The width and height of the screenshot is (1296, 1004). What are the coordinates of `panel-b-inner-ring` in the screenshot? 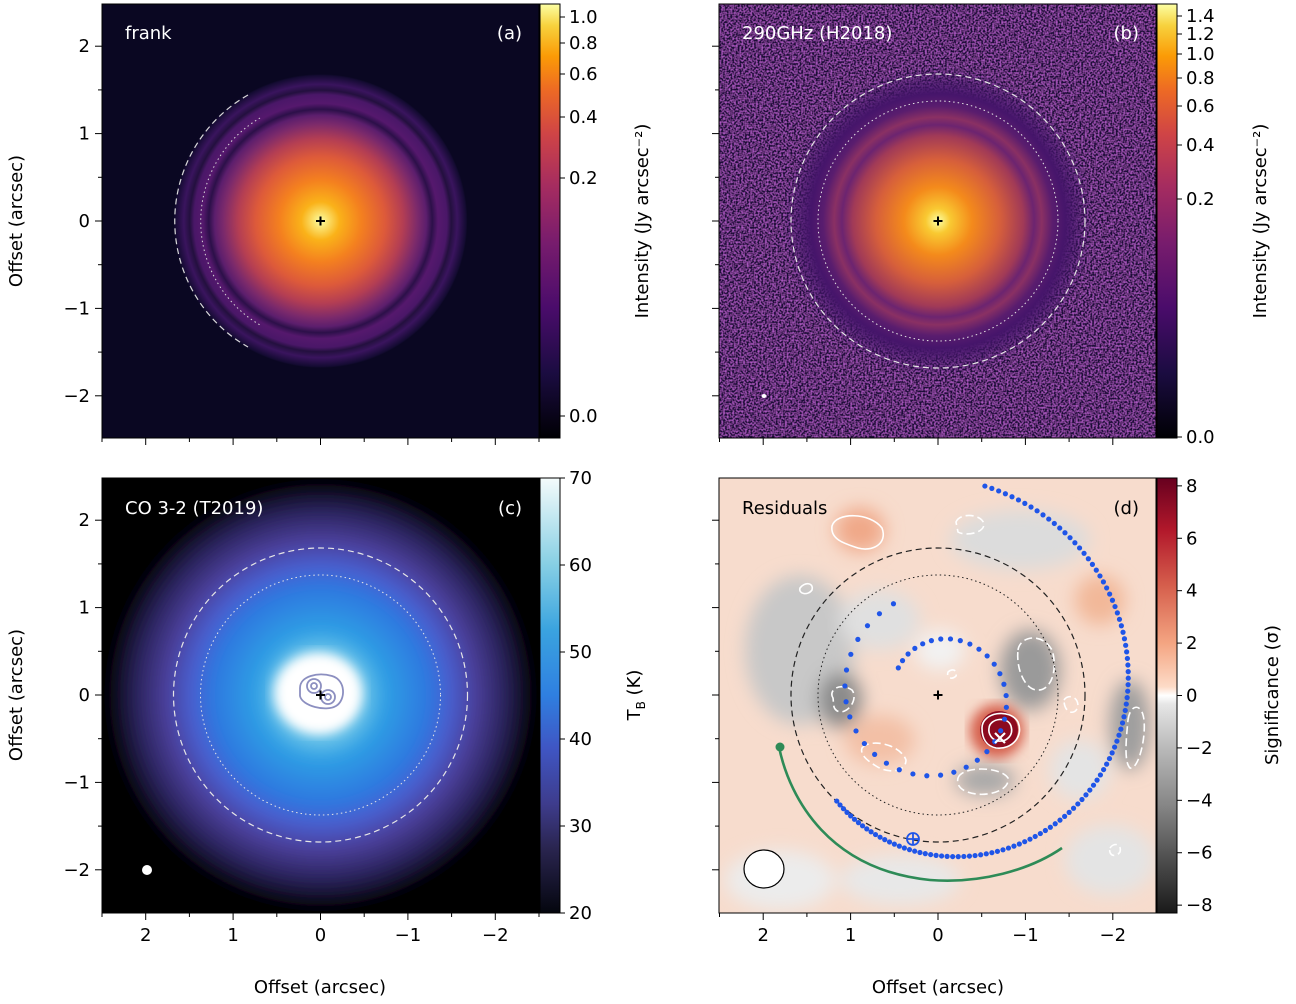 It's located at (938, 221).